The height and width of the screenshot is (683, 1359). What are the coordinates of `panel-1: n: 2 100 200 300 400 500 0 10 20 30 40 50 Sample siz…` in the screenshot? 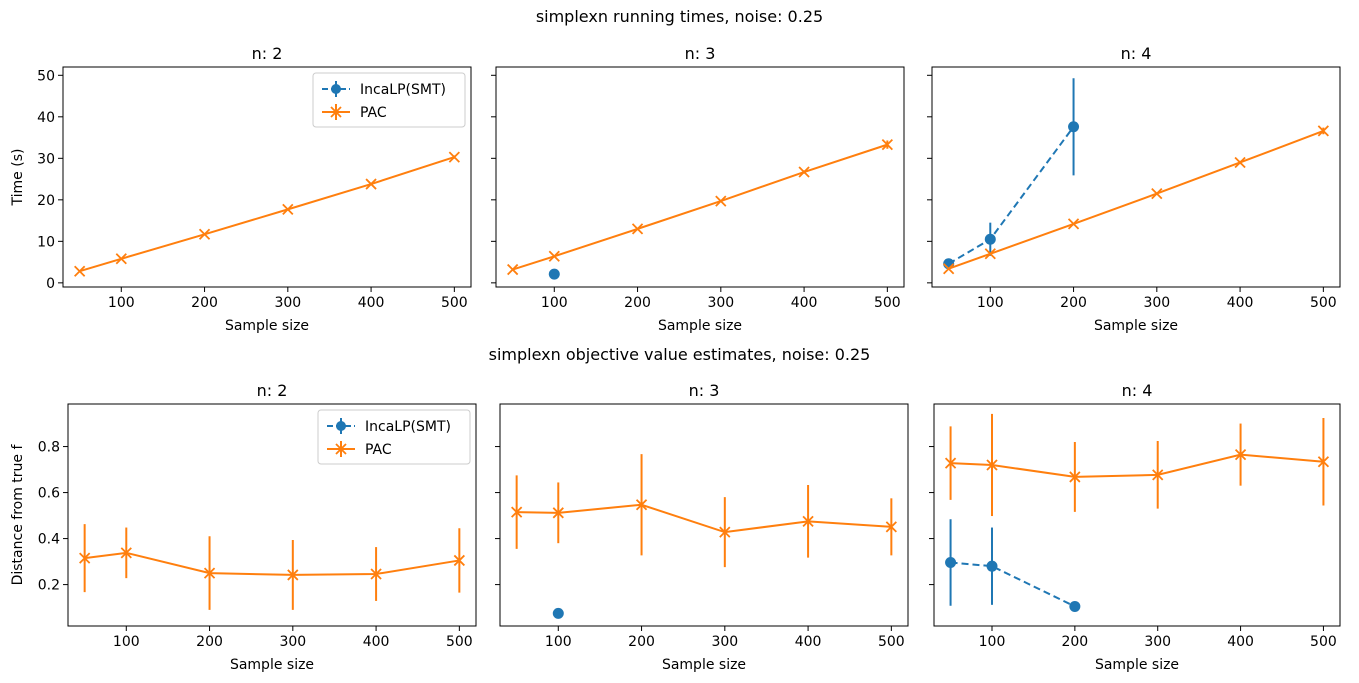 It's located at (254, 189).